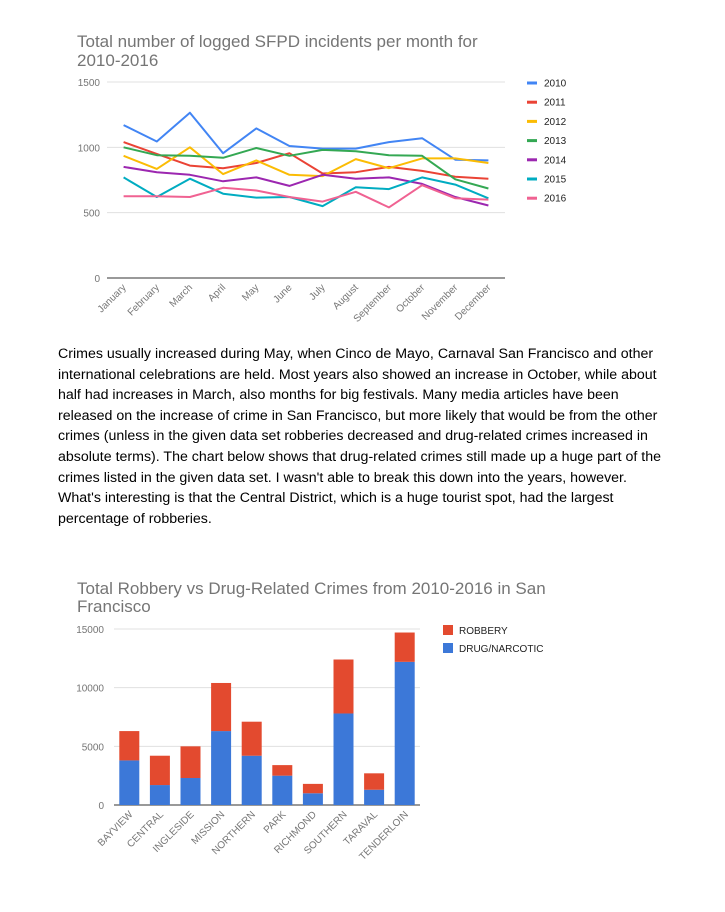  Describe the element at coordinates (282, 790) in the screenshot. I see `bar-drug-narcotic-park` at that location.